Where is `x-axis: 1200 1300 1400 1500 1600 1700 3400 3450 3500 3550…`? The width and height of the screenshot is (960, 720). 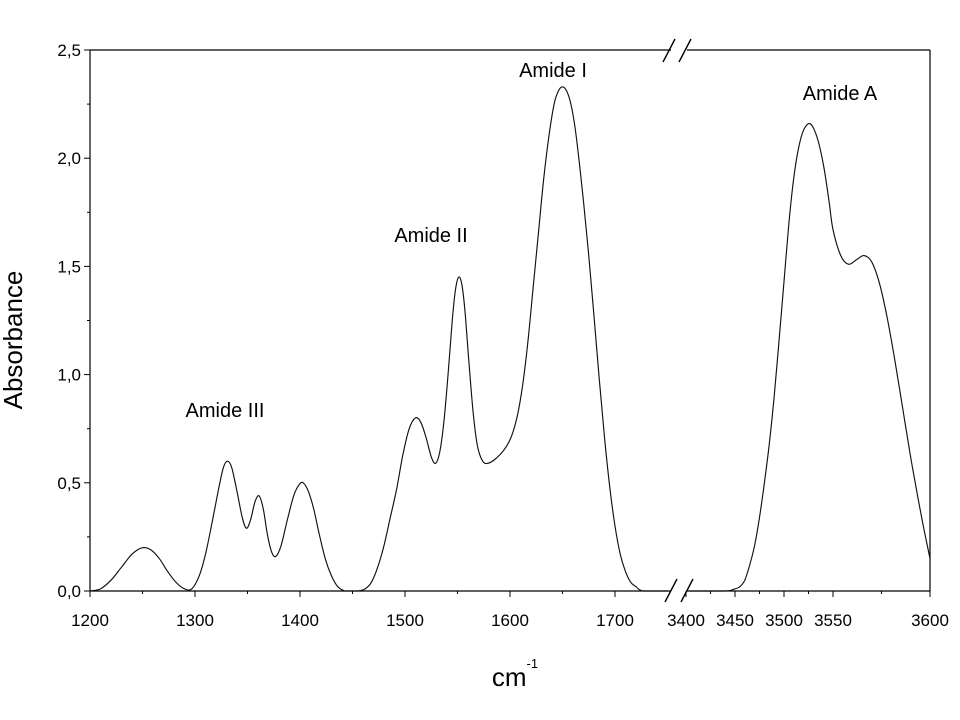 x-axis: 1200 1300 1400 1500 1600 1700 3400 3450 3500 3550… is located at coordinates (510, 610).